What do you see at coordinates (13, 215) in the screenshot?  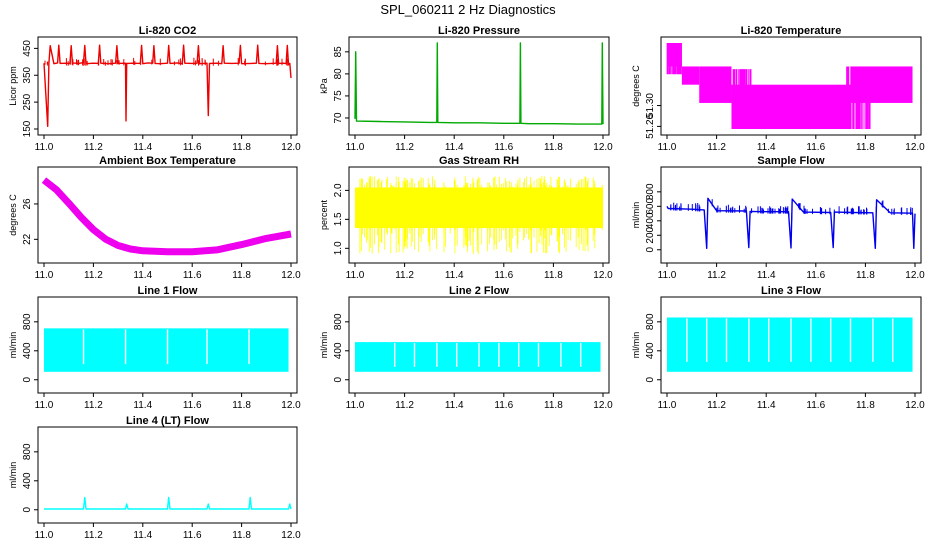 I see `y-axis-label: degrees C` at bounding box center [13, 215].